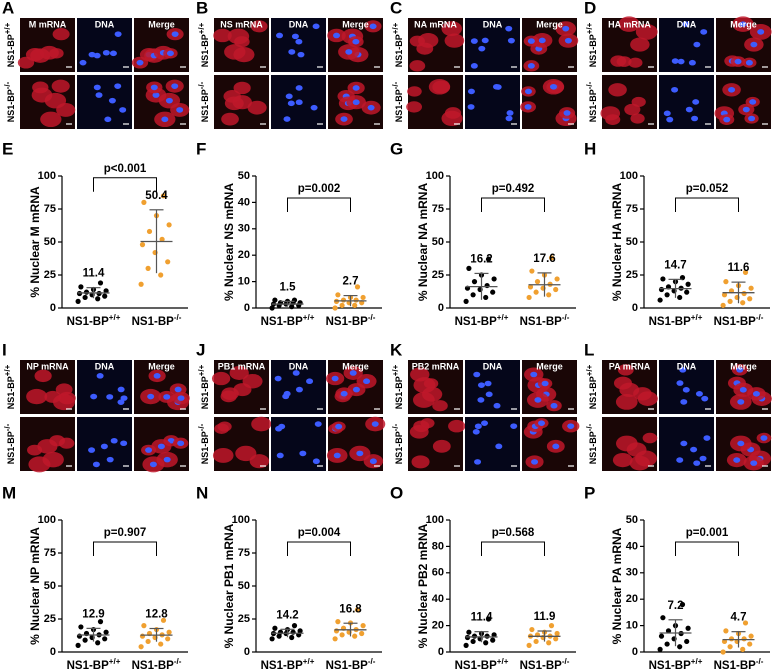 The width and height of the screenshot is (777, 670). I want to click on panel-letter: B, so click(202, 8).